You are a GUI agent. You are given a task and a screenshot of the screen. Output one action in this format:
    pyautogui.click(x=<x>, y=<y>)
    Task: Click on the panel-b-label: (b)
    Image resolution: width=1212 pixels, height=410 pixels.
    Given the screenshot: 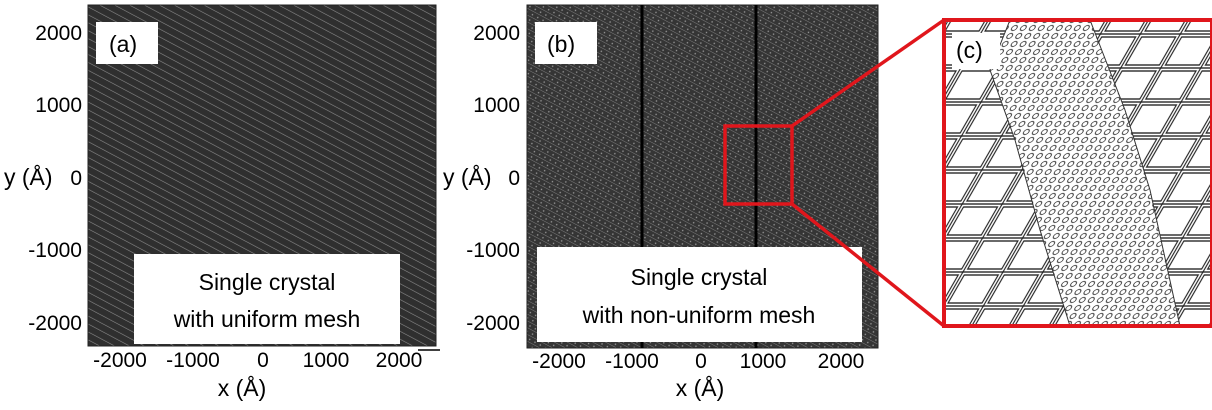 What is the action you would take?
    pyautogui.click(x=561, y=44)
    